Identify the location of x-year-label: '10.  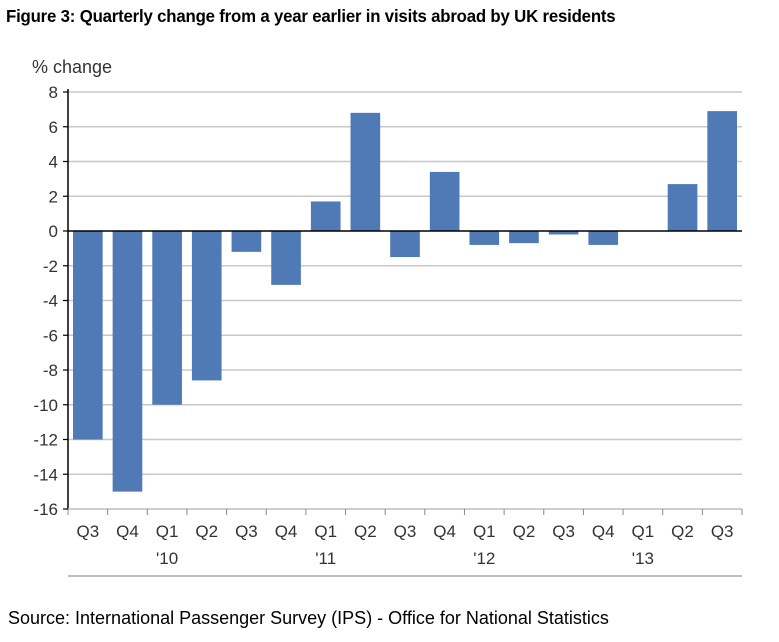
(167, 558).